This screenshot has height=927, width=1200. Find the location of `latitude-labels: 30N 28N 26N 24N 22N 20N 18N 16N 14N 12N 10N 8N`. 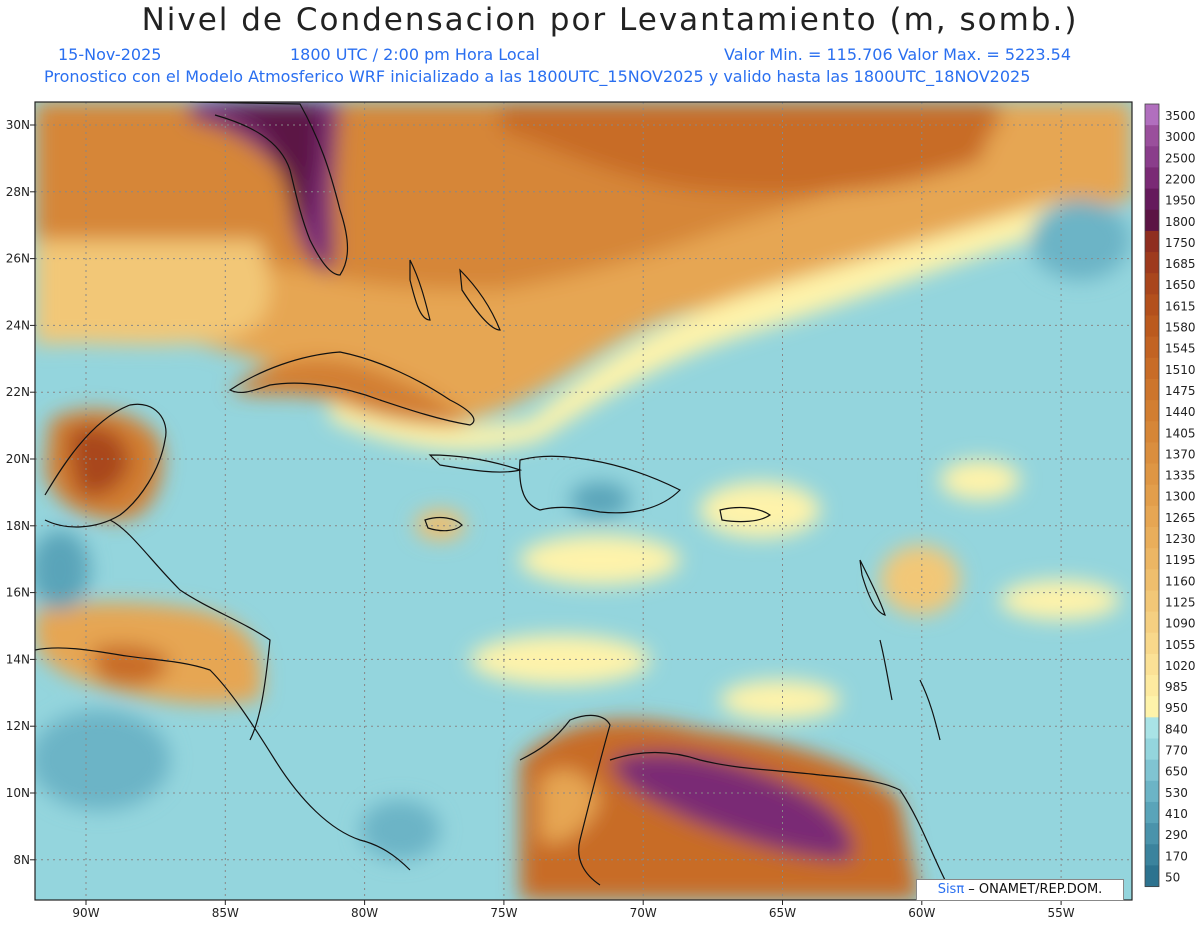

latitude-labels: 30N 28N 26N 24N 22N 20N 18N 16N 14N 12N 10N 8N is located at coordinates (20, 492).